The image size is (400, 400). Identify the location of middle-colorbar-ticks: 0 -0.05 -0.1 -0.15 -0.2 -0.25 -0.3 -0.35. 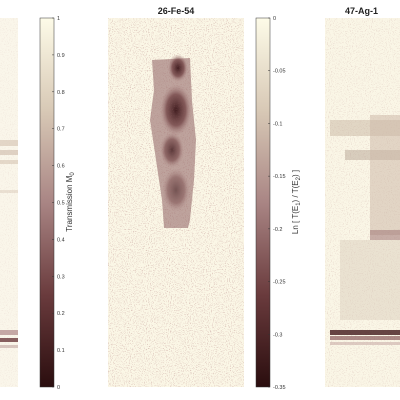
(277, 203).